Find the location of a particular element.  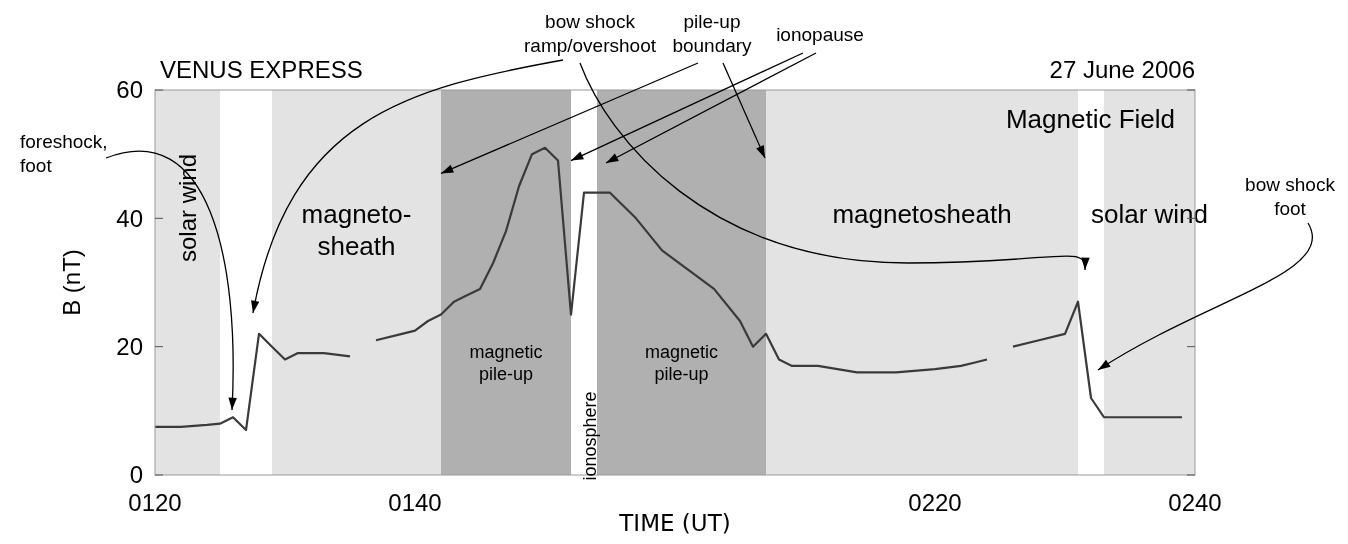

text: foreshock, foot is located at coordinates (64, 153).